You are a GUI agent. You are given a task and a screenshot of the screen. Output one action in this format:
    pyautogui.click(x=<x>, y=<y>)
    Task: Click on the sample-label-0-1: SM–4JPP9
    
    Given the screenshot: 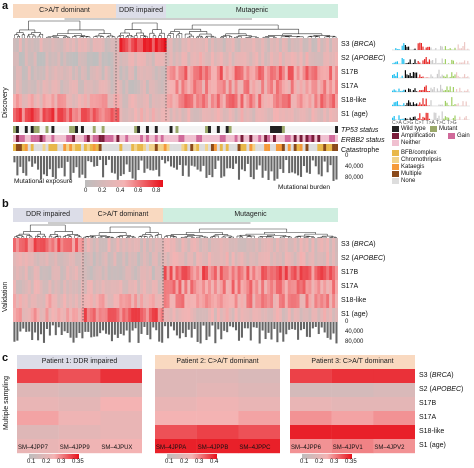 What is the action you would take?
    pyautogui.click(x=74, y=448)
    